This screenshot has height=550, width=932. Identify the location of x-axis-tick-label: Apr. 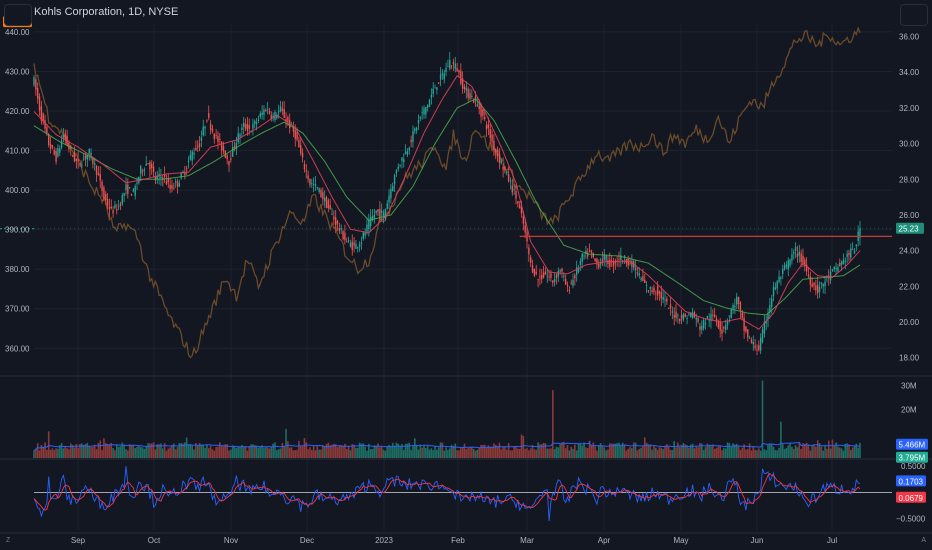
(604, 540).